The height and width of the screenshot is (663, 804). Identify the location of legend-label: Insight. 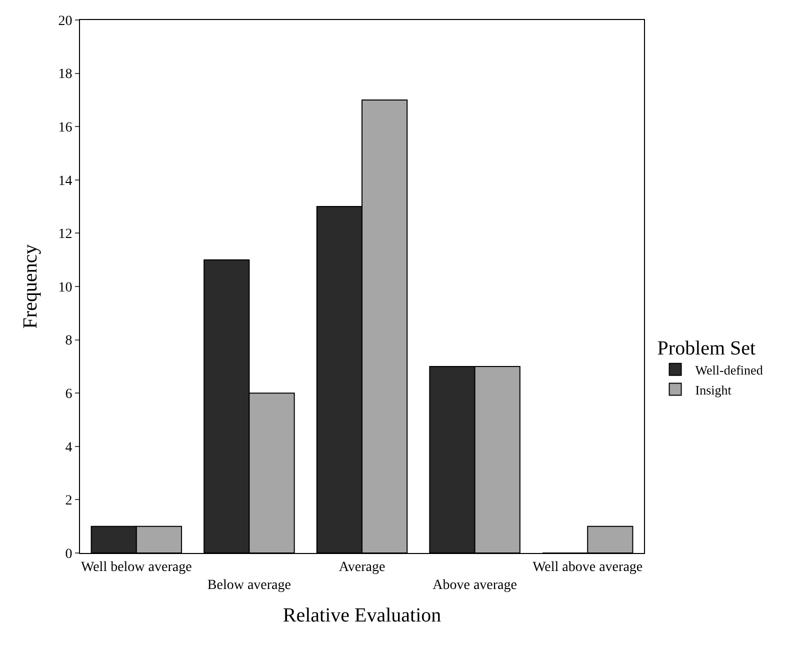
(713, 390).